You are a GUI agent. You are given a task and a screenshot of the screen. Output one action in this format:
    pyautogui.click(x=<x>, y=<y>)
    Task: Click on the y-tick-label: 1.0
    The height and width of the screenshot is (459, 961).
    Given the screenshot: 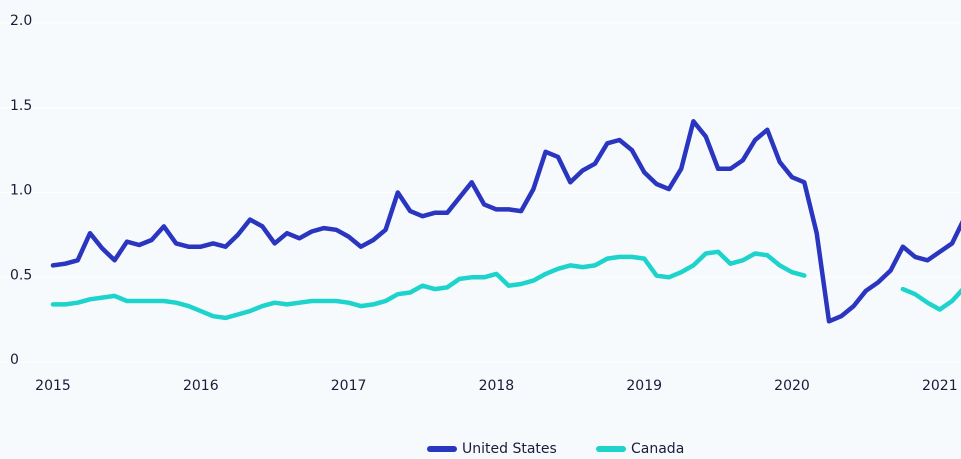 What is the action you would take?
    pyautogui.click(x=21, y=191)
    